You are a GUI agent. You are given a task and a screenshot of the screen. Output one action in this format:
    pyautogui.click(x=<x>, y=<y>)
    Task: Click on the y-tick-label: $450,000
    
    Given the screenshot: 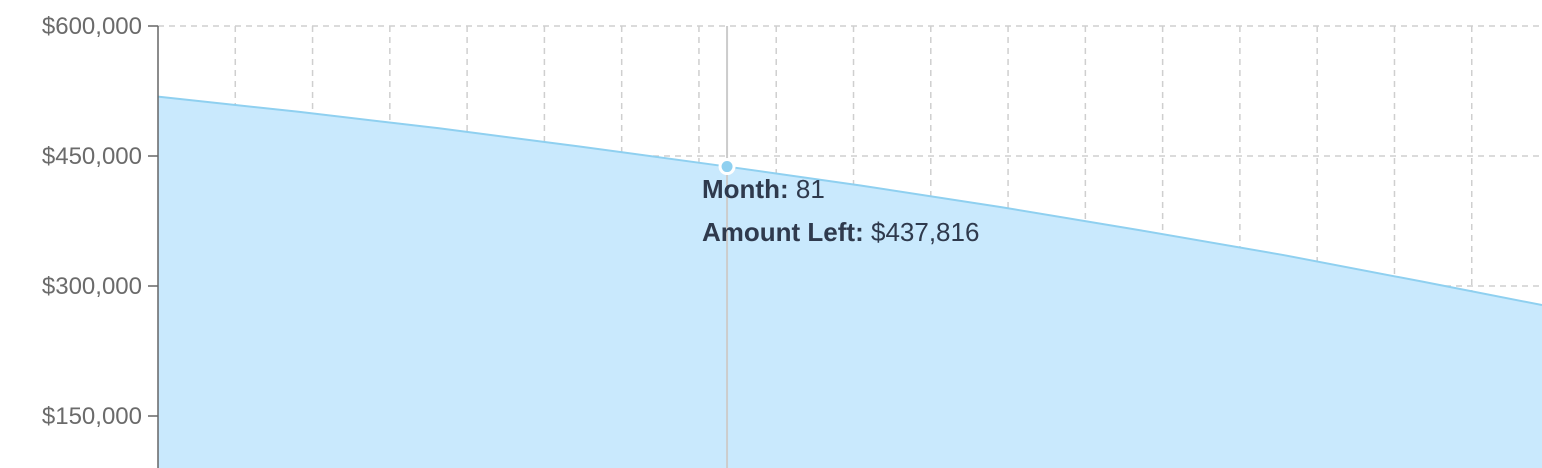 What is the action you would take?
    pyautogui.click(x=92, y=156)
    